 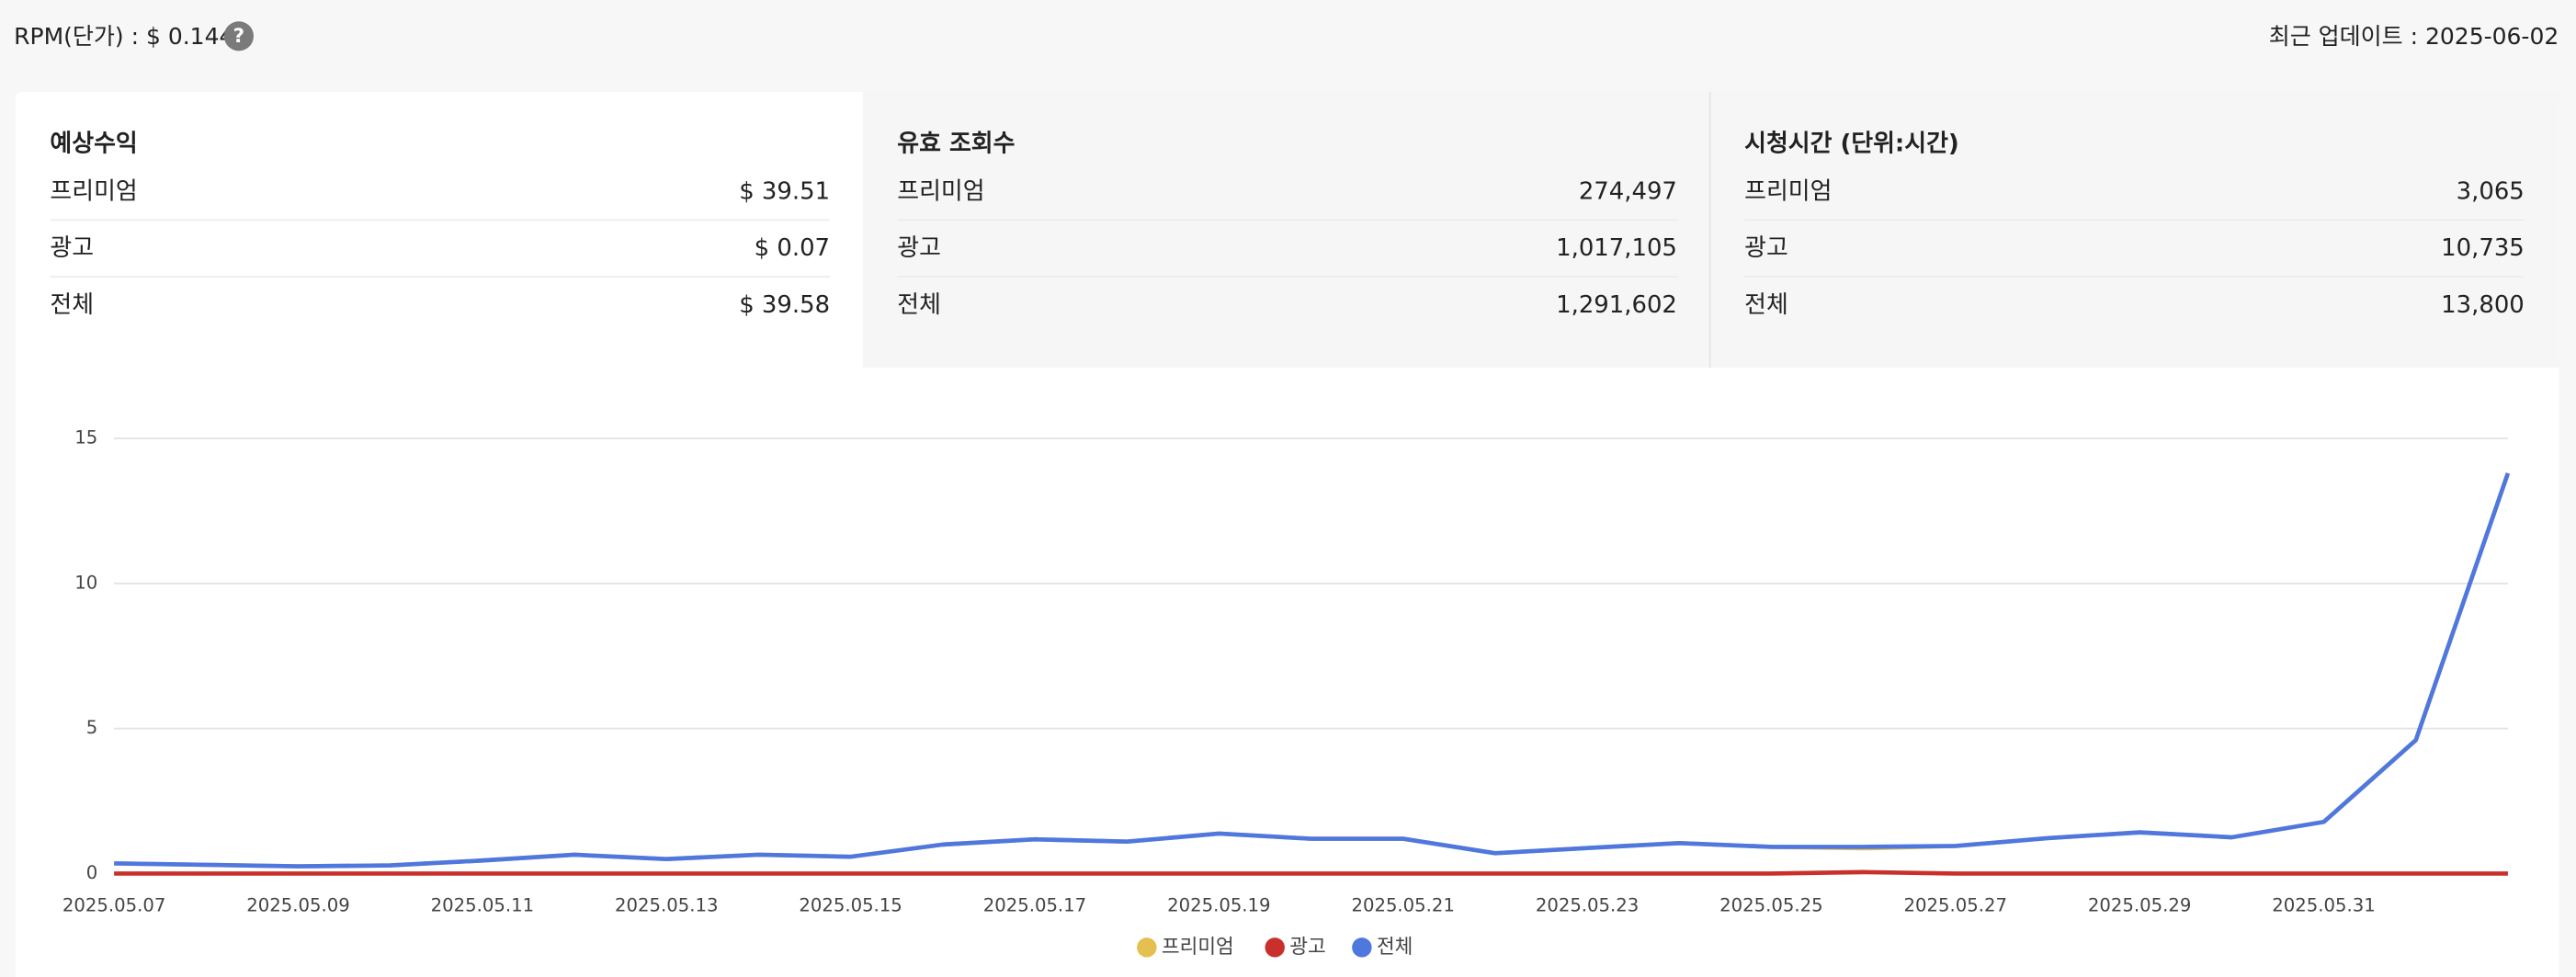 I want to click on row-value: 1,291,602, so click(x=1617, y=305).